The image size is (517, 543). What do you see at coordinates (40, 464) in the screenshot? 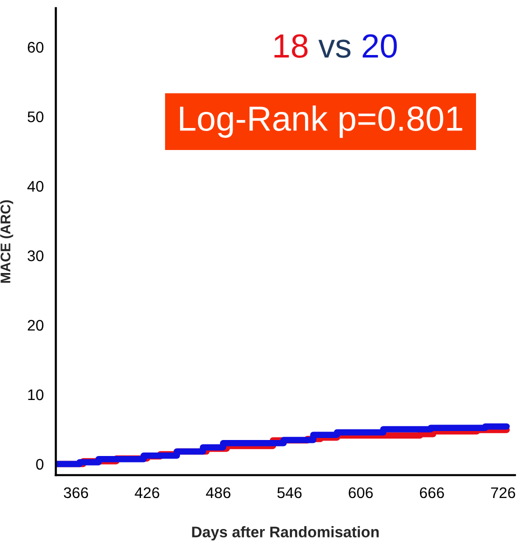
I see `y-tick-label: 0` at bounding box center [40, 464].